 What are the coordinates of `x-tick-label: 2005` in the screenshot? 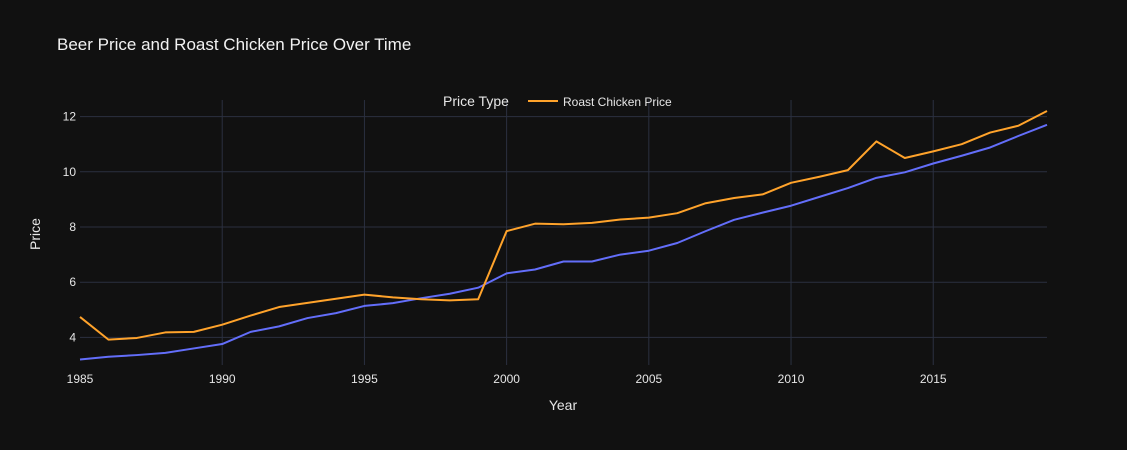 It's located at (648, 379).